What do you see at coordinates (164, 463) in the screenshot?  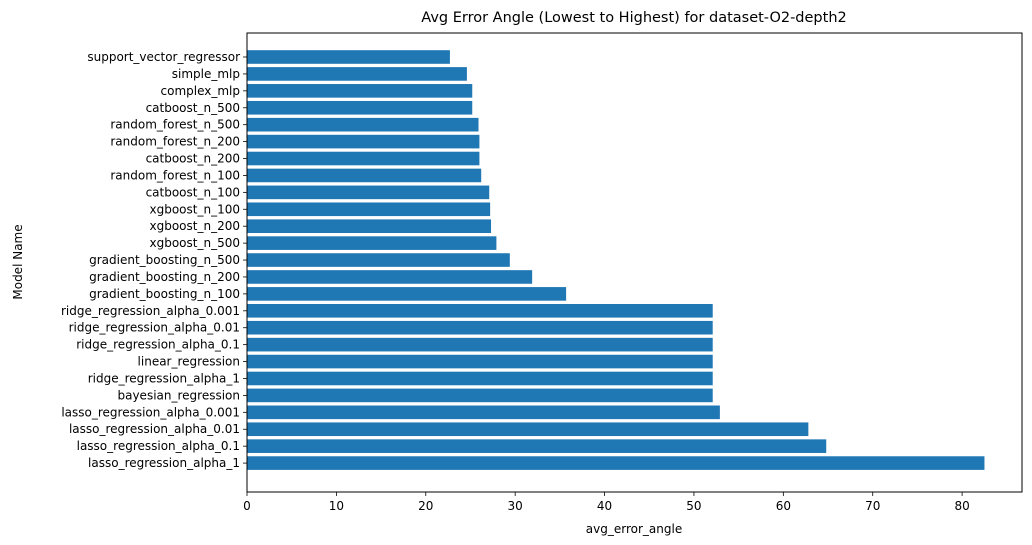 I see `y-tick-label: lasso_regression_alpha_1` at bounding box center [164, 463].